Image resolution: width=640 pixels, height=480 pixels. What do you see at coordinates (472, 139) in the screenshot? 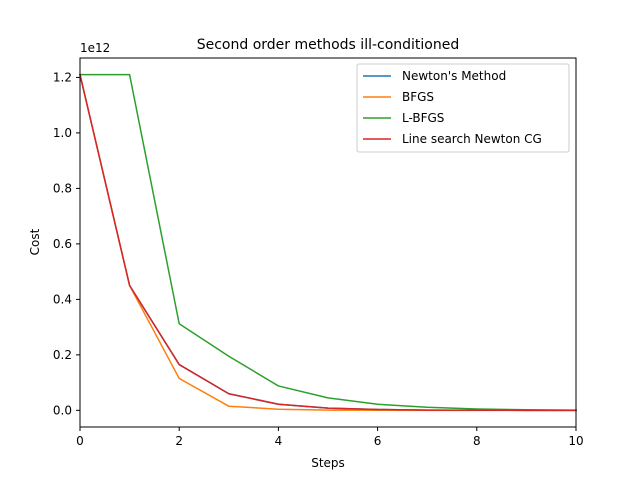
I see `legend-label: Line search Newton CG` at bounding box center [472, 139].